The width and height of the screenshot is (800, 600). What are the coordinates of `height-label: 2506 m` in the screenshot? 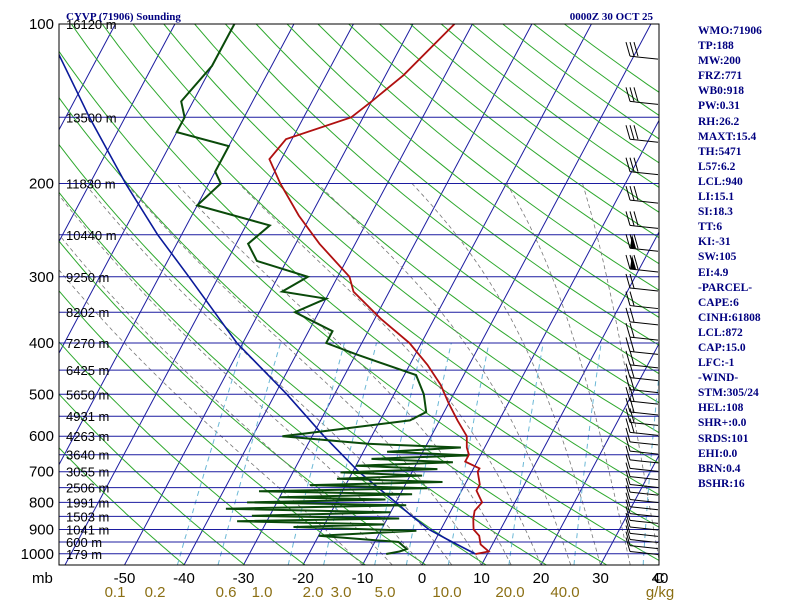 It's located at (87, 488).